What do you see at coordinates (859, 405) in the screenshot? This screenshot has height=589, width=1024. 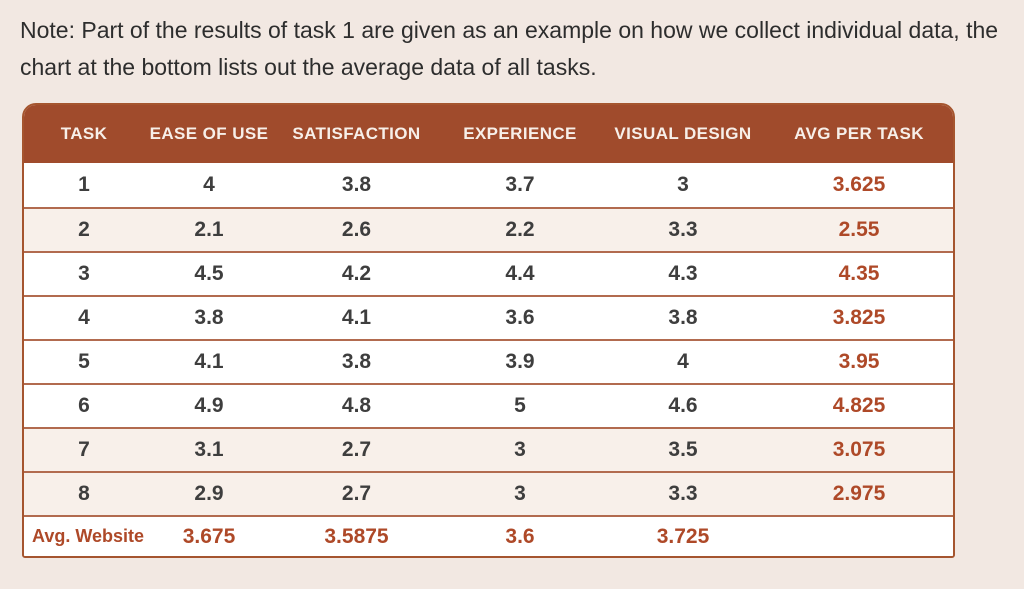 I see `cell-avg: 4.825` at bounding box center [859, 405].